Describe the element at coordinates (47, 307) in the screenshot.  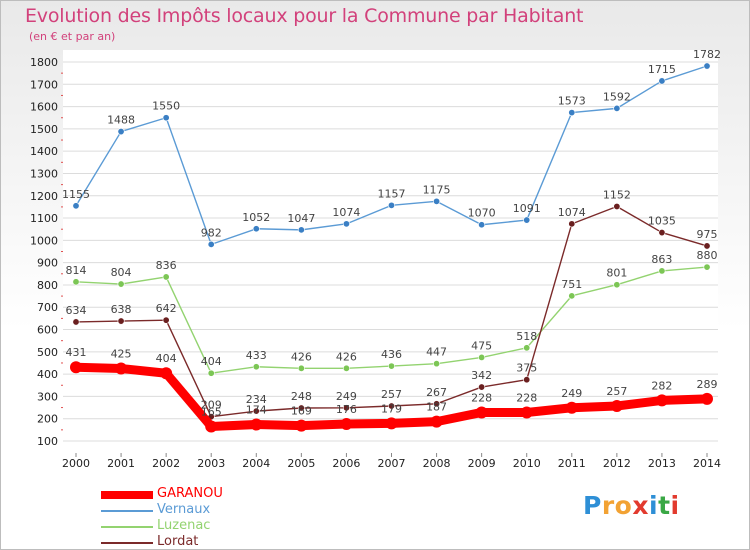
I see `y-tick-label: 700` at that location.